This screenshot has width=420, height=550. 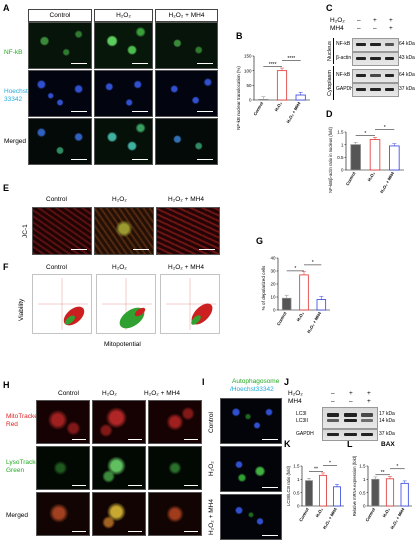 What do you see at coordinates (123, 15) in the screenshot?
I see `header-h2o2: H₂O₂` at bounding box center [123, 15].